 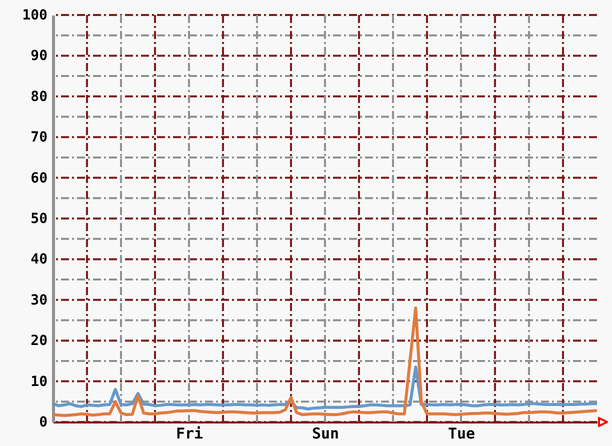 What do you see at coordinates (326, 433) in the screenshot?
I see `x-tick-label: Sun` at bounding box center [326, 433].